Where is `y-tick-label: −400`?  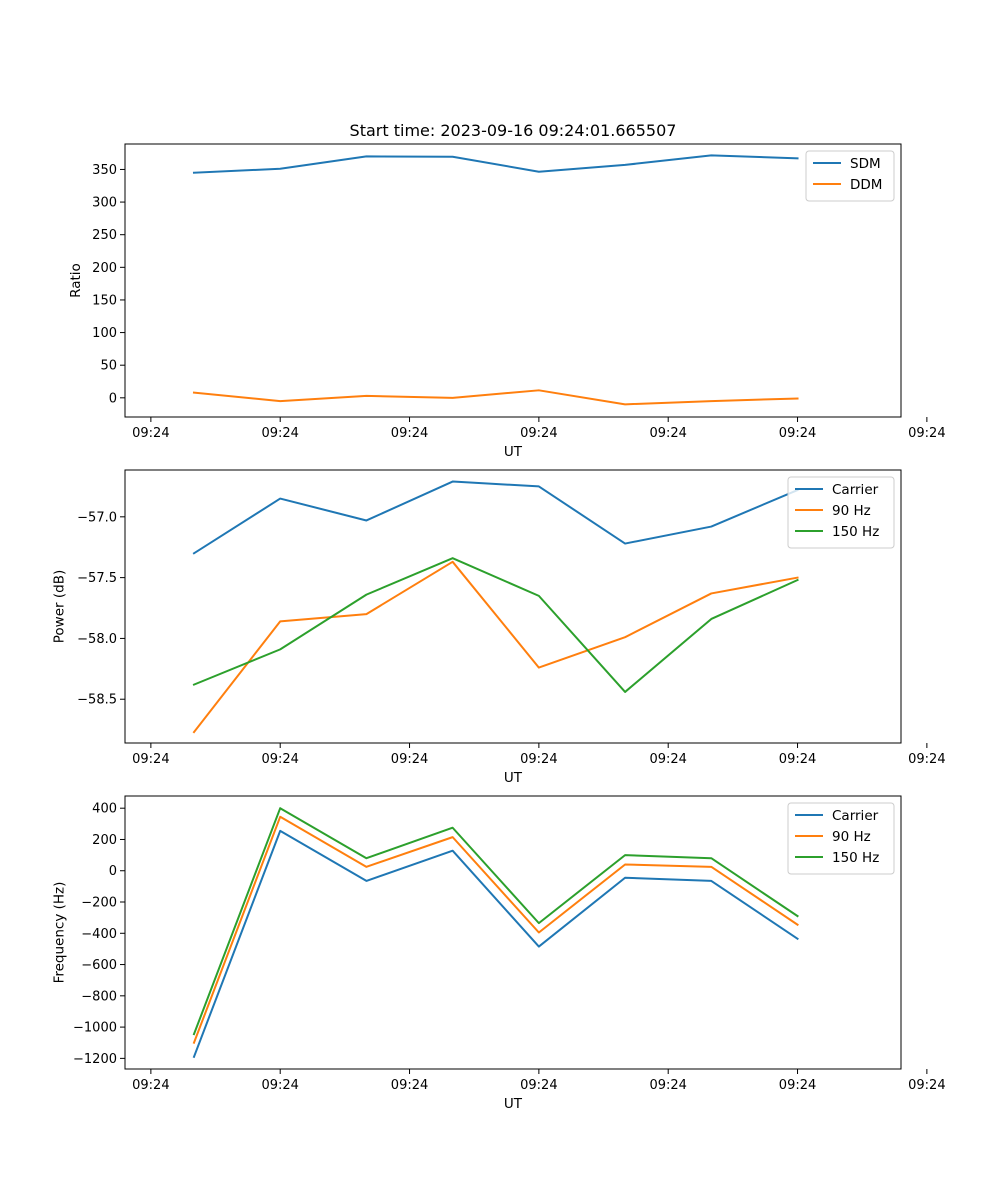 y-tick-label: −400 is located at coordinates (99, 934).